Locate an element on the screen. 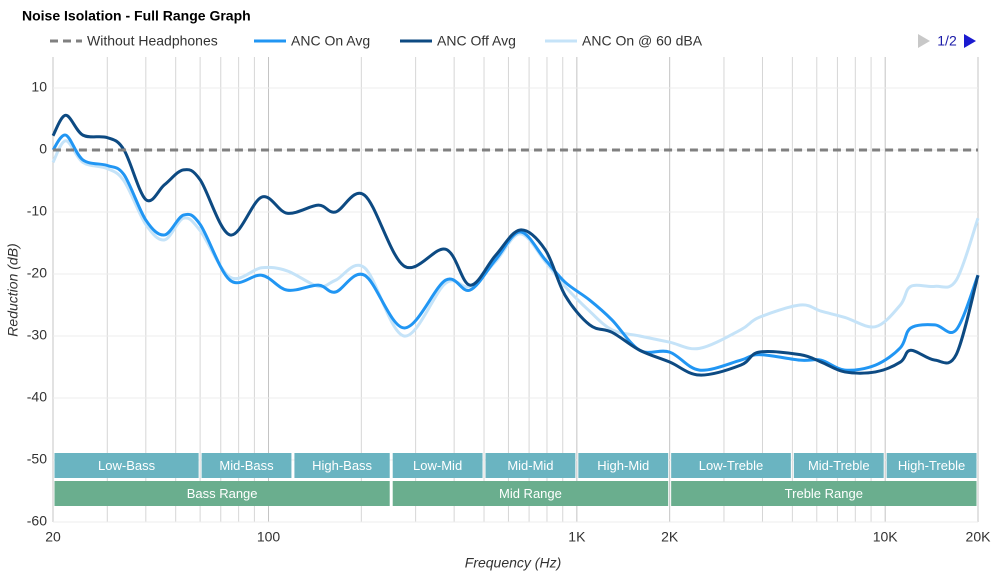 The width and height of the screenshot is (1000, 578). band-label: Mid Range is located at coordinates (530, 493).